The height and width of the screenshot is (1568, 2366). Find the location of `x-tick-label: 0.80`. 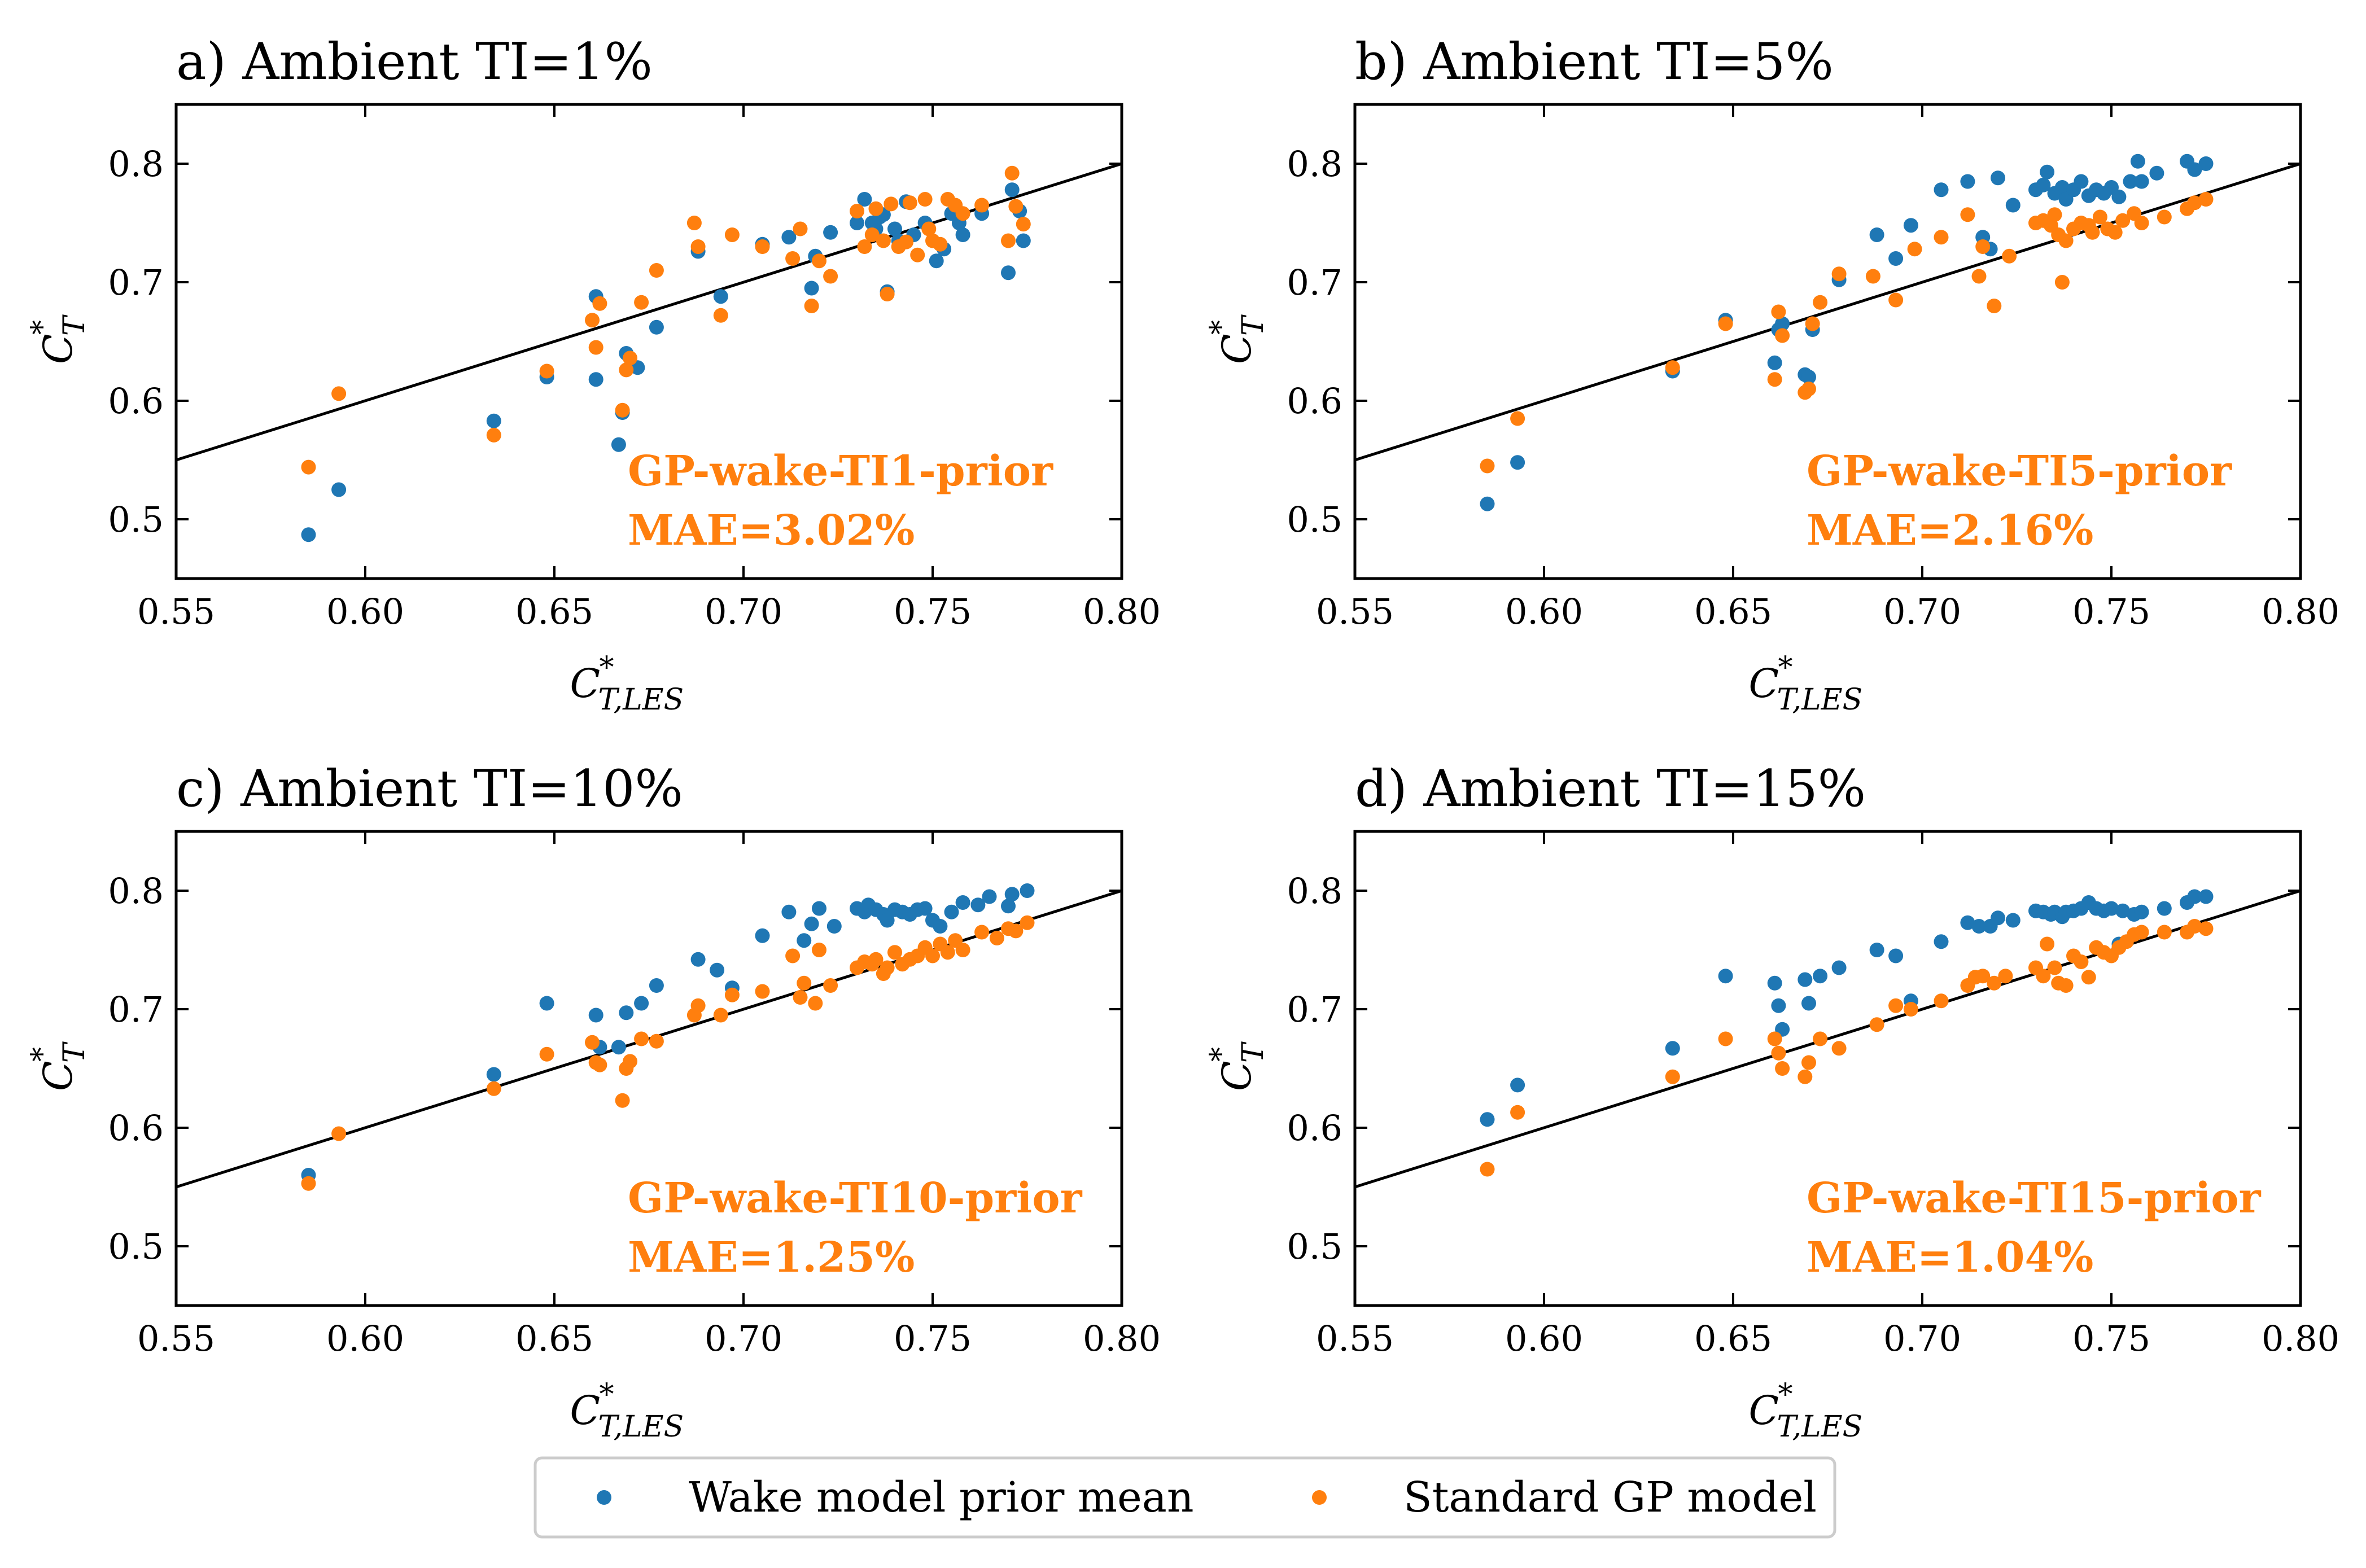

x-tick-label: 0.80 is located at coordinates (1122, 1338).